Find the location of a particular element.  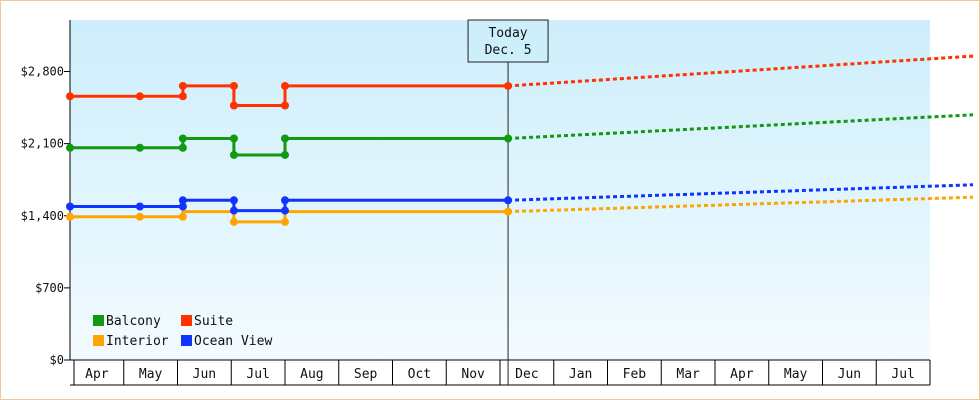

legend-label-balcony: Balcony is located at coordinates (133, 321).